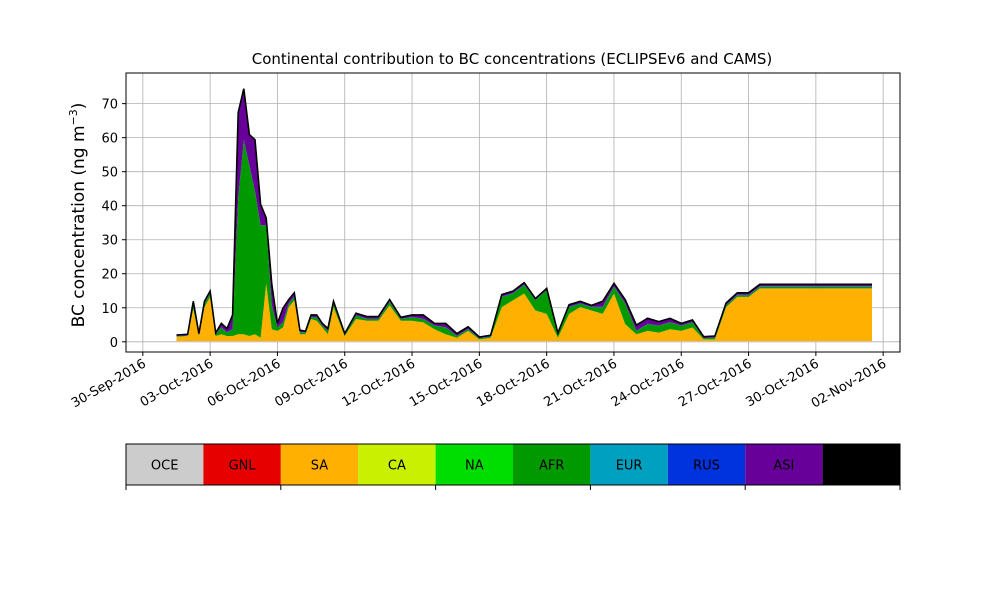 The height and width of the screenshot is (600, 1000). Describe the element at coordinates (715, 383) in the screenshot. I see `x-tick-label: 27-Oct-2016` at that location.